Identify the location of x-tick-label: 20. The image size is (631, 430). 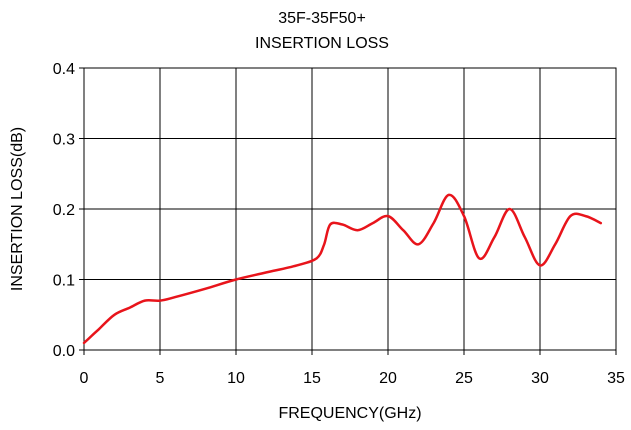
(388, 378).